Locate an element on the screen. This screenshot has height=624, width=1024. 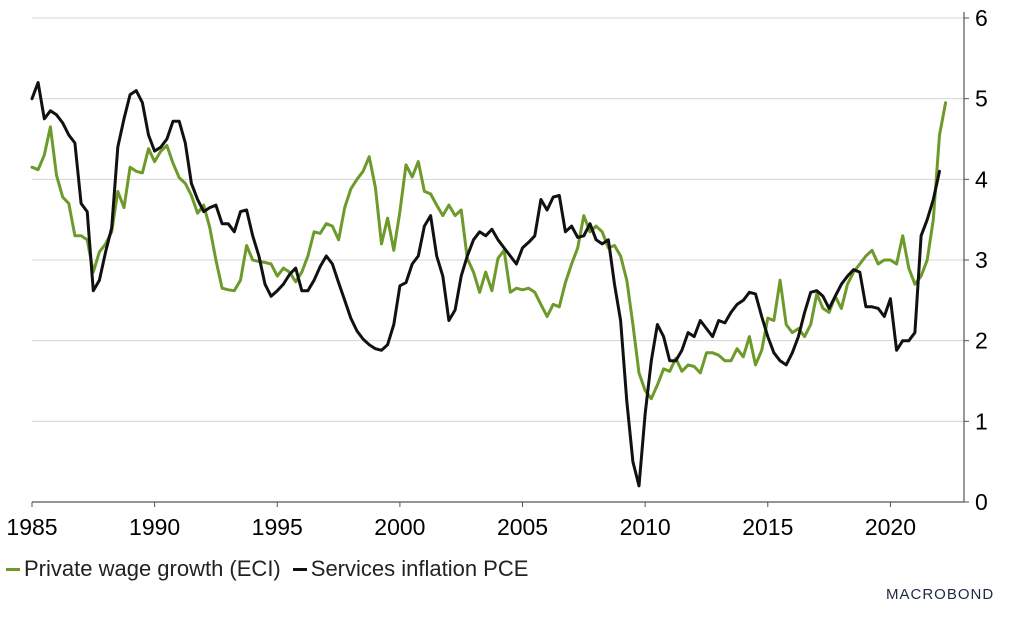
x-tick-label-2020: 2020 is located at coordinates (890, 527).